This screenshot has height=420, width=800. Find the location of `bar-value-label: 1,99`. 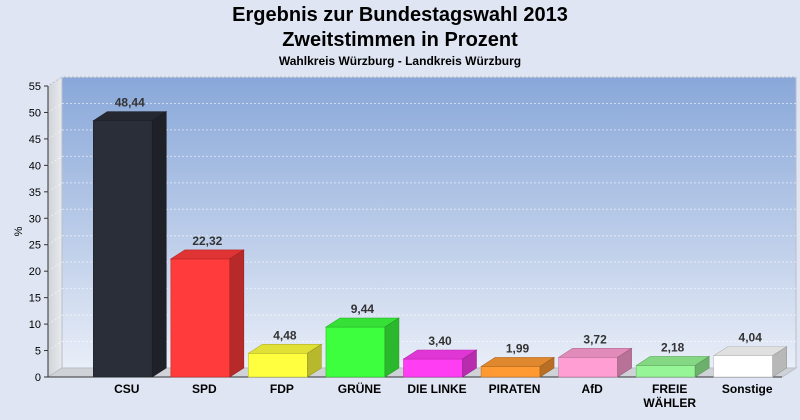

bar-value-label: 1,99 is located at coordinates (518, 348).